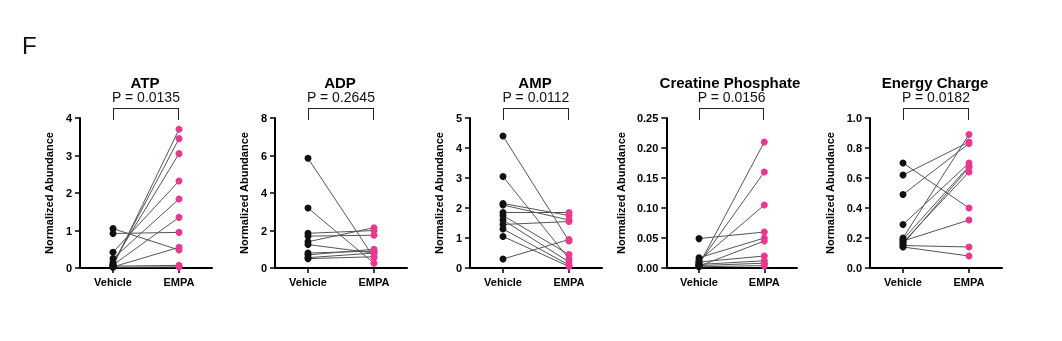 The image size is (1062, 341). I want to click on chart-title: Creatine Phosphate, so click(730, 82).